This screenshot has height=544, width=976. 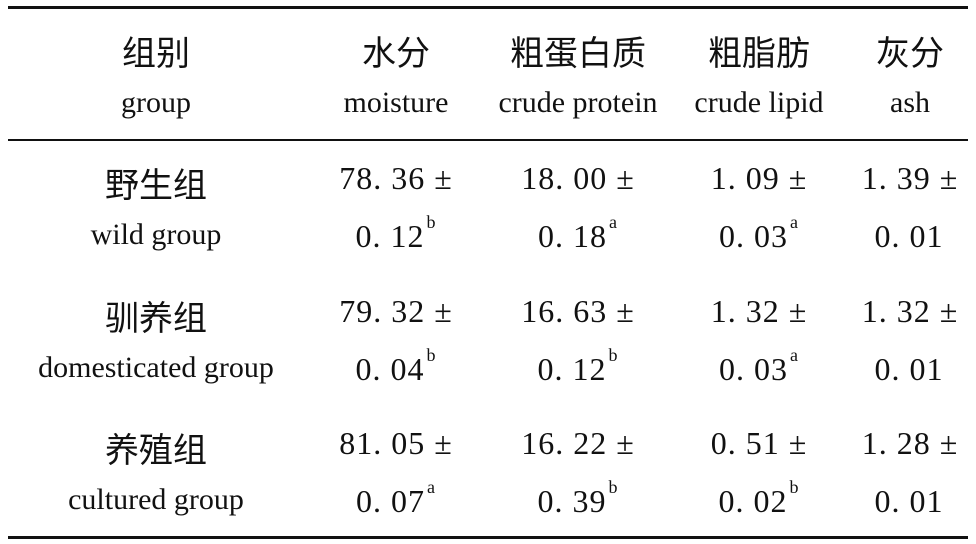 What do you see at coordinates (156, 234) in the screenshot?
I see `row-group-en: wild group` at bounding box center [156, 234].